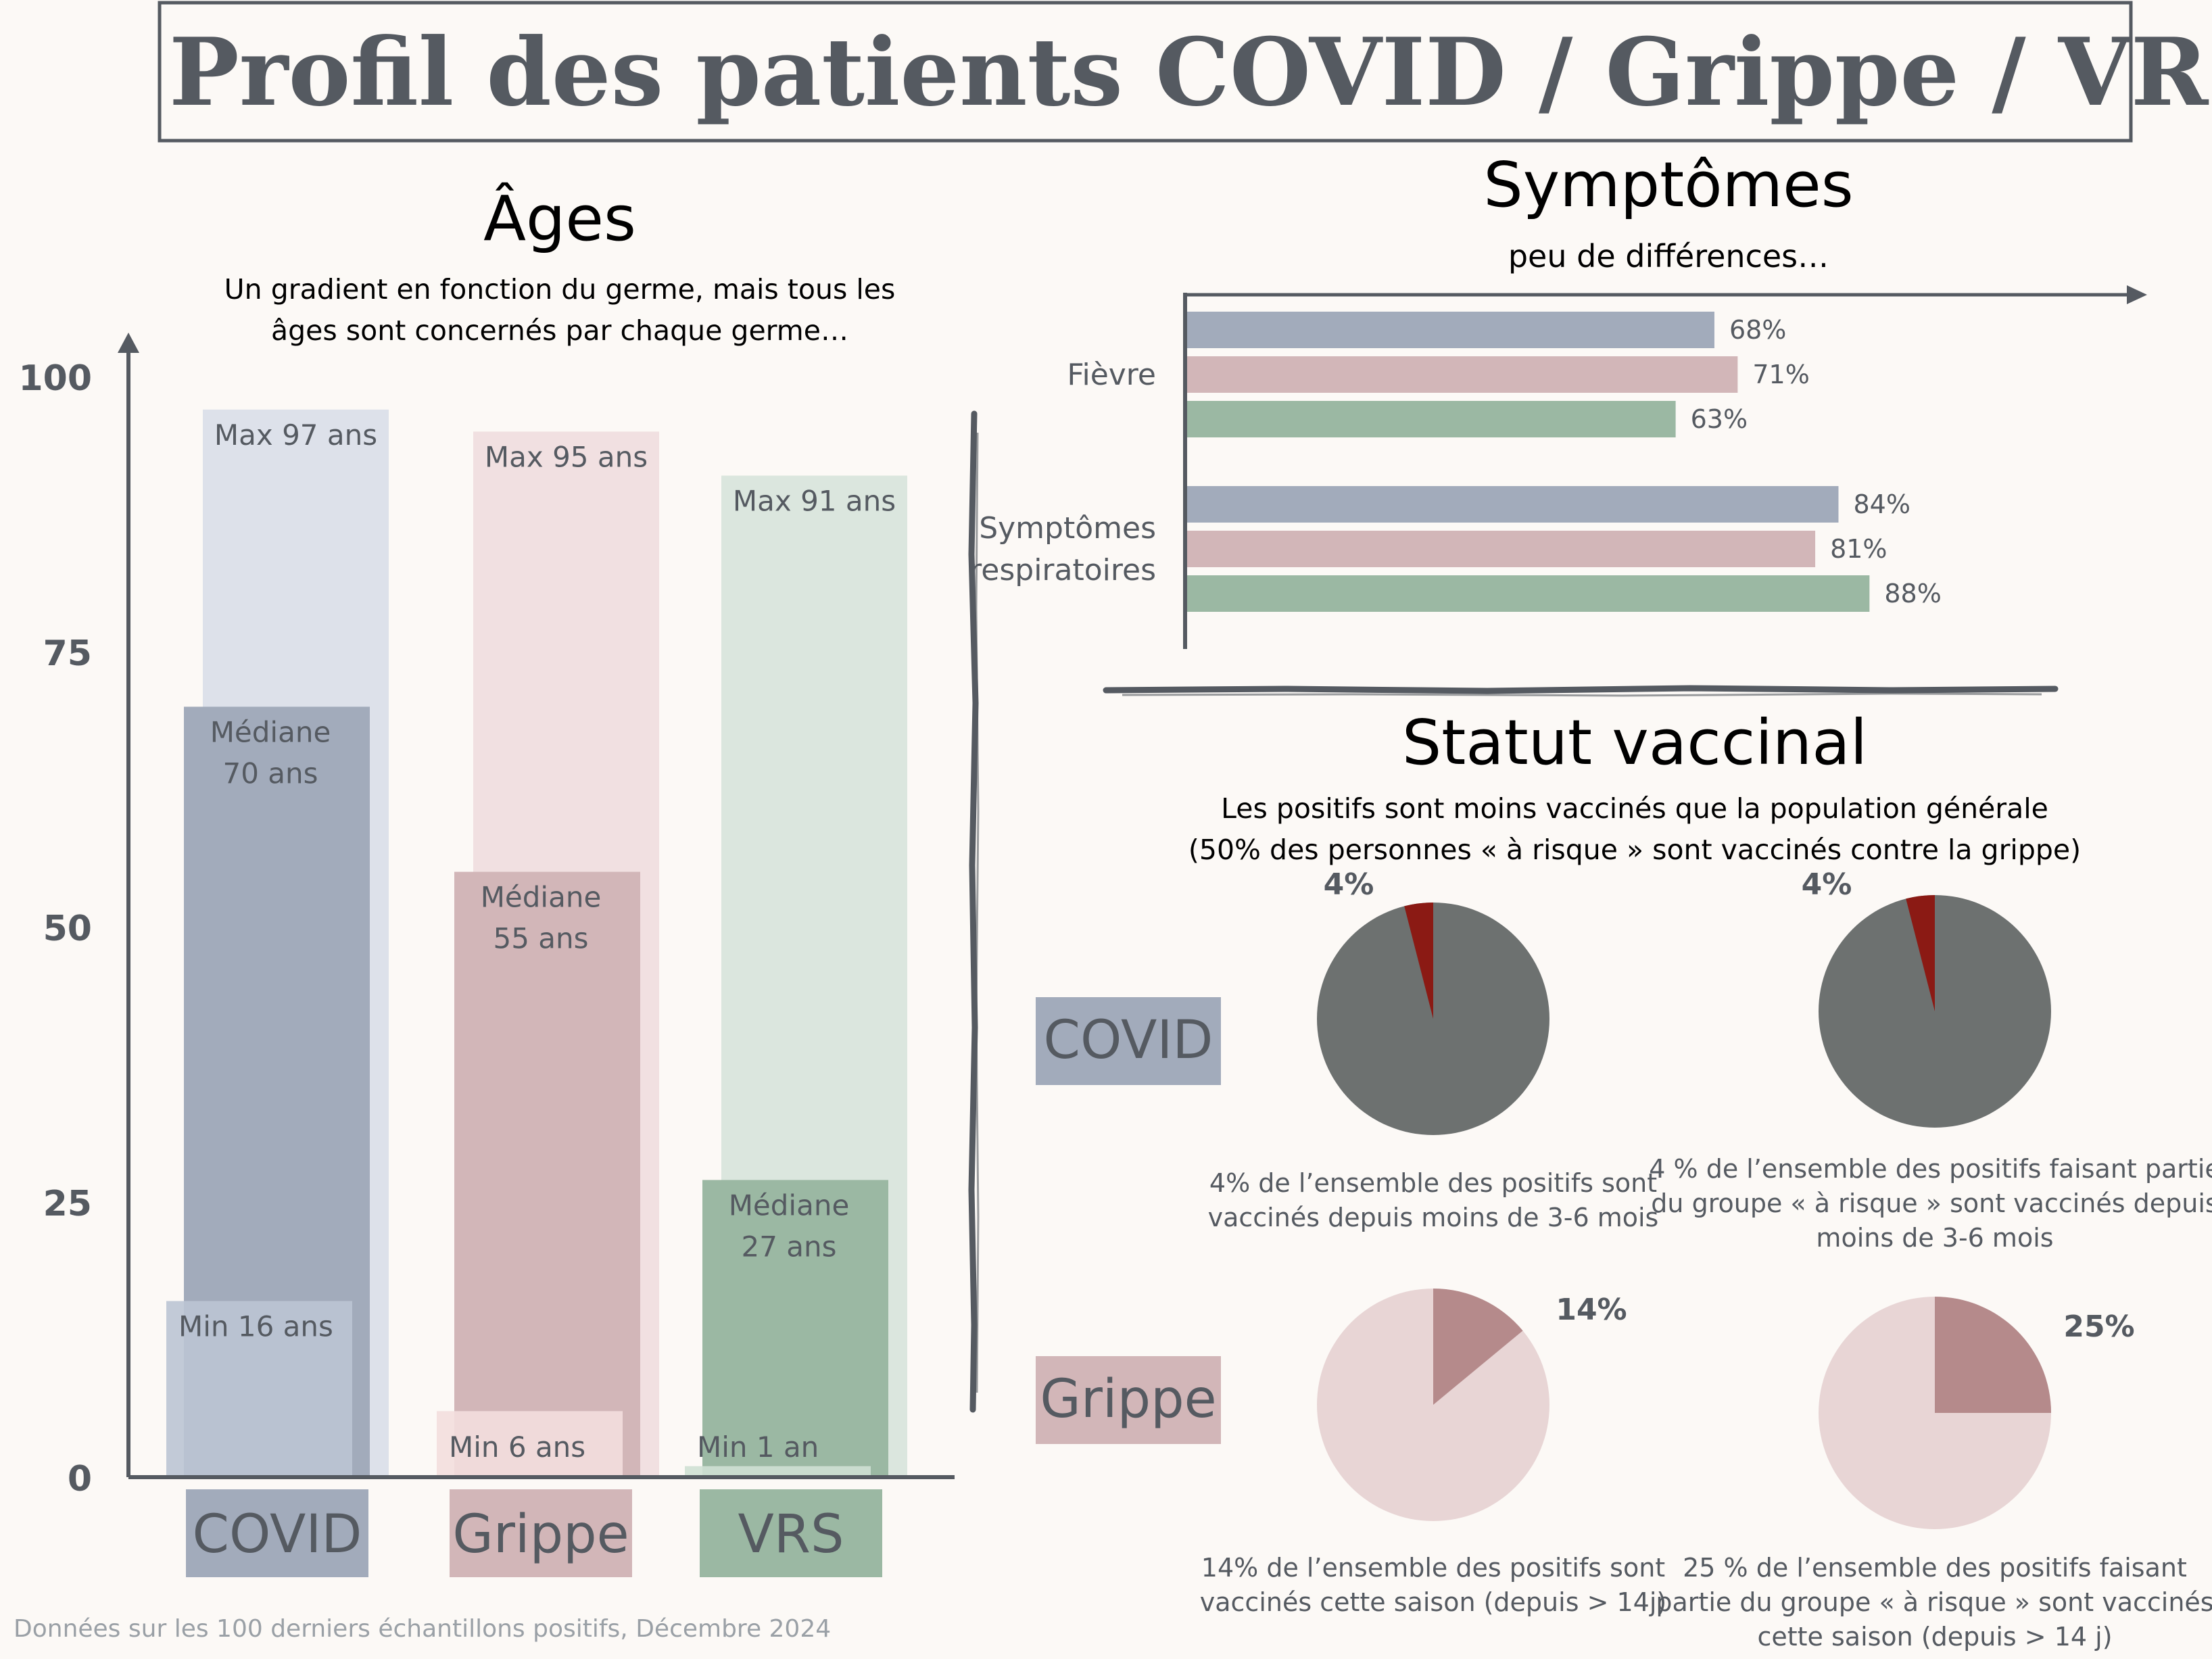  I want to click on title-block: Profil des patients COVID / Grippe / VRS, so click(1185, 72).